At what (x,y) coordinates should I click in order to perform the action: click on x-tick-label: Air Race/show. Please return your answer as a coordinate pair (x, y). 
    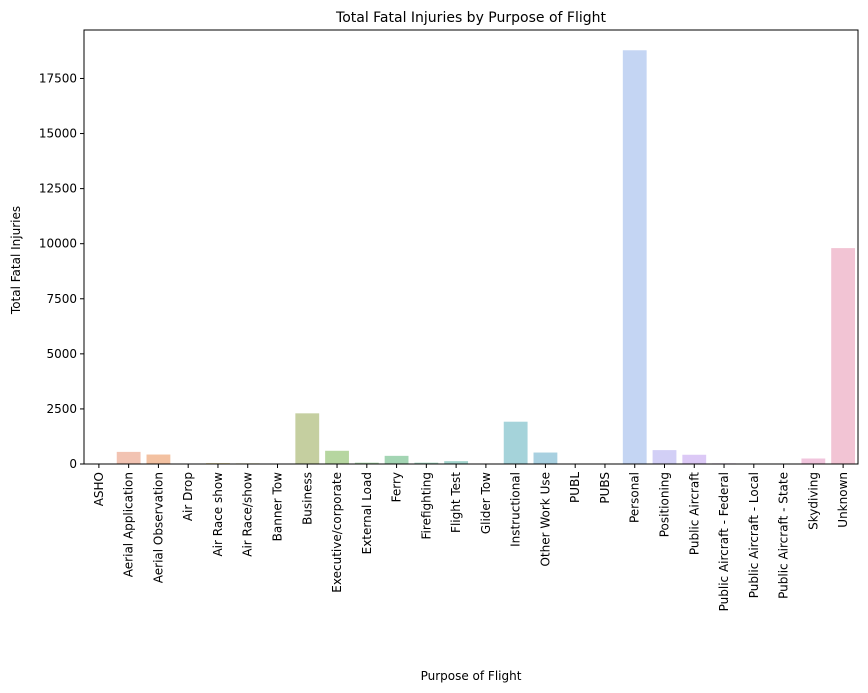
    Looking at the image, I should click on (248, 514).